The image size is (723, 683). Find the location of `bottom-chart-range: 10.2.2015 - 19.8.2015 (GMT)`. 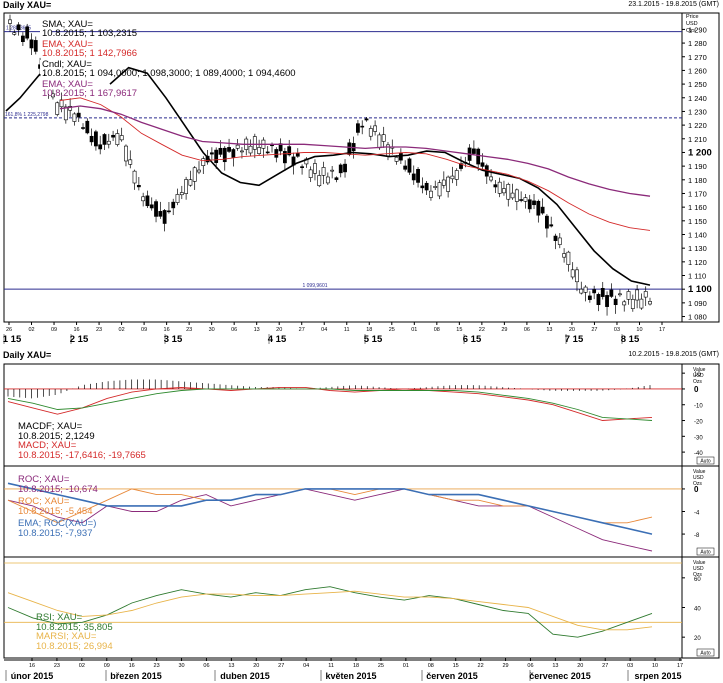

bottom-chart-range: 10.2.2015 - 19.8.2015 (GMT) is located at coordinates (673, 354).